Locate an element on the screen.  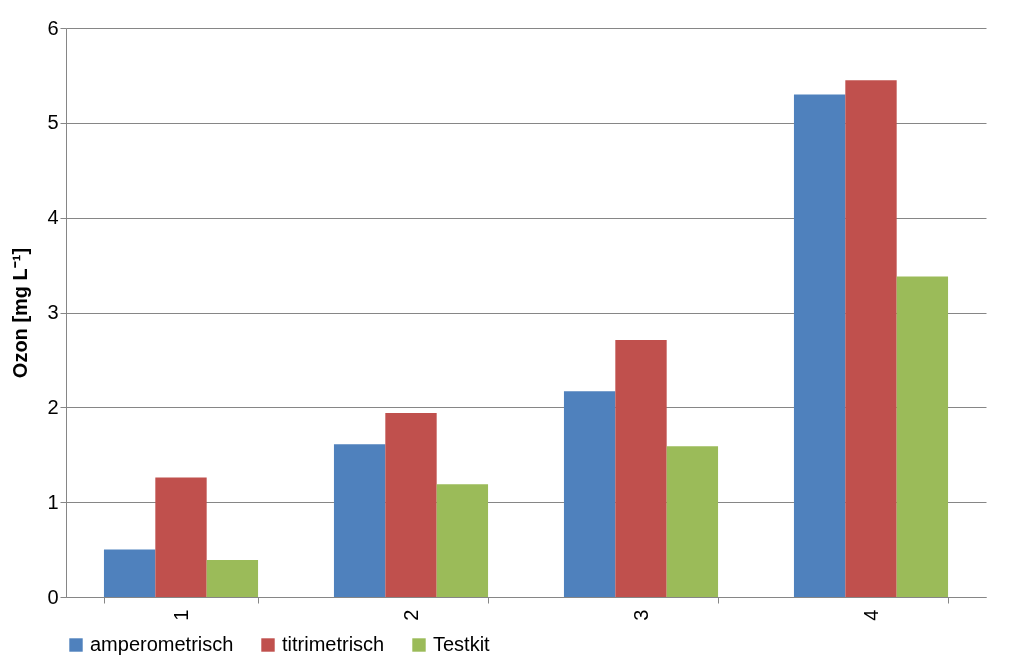
y-tick-label: 3 is located at coordinates (53, 312).